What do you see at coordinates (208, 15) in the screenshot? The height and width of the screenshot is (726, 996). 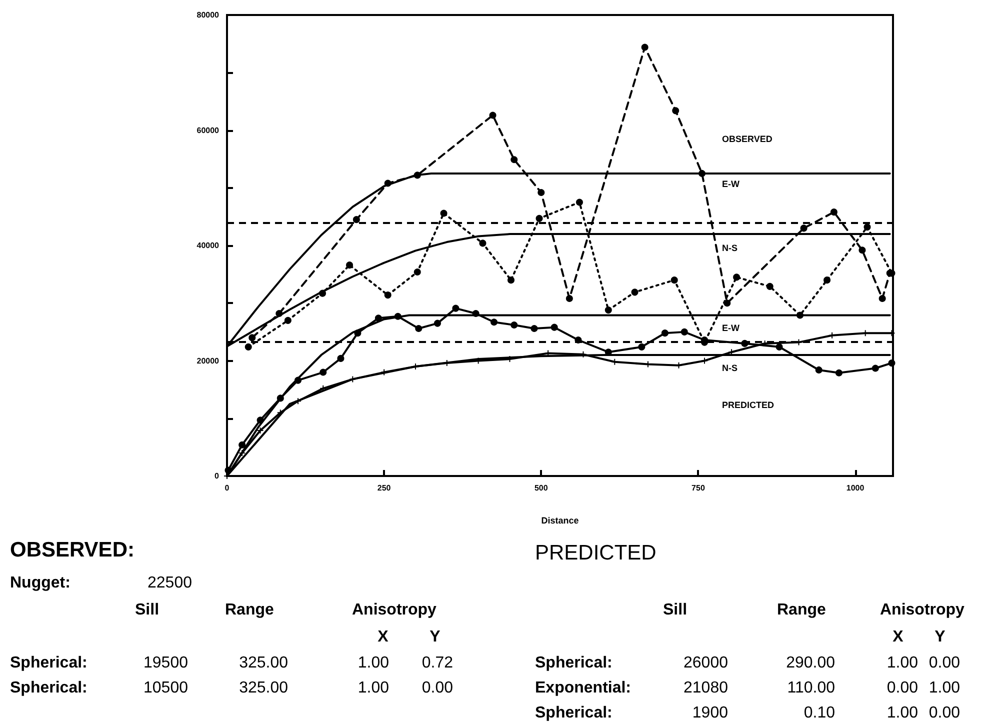 I see `y-tick-label: 80000` at bounding box center [208, 15].